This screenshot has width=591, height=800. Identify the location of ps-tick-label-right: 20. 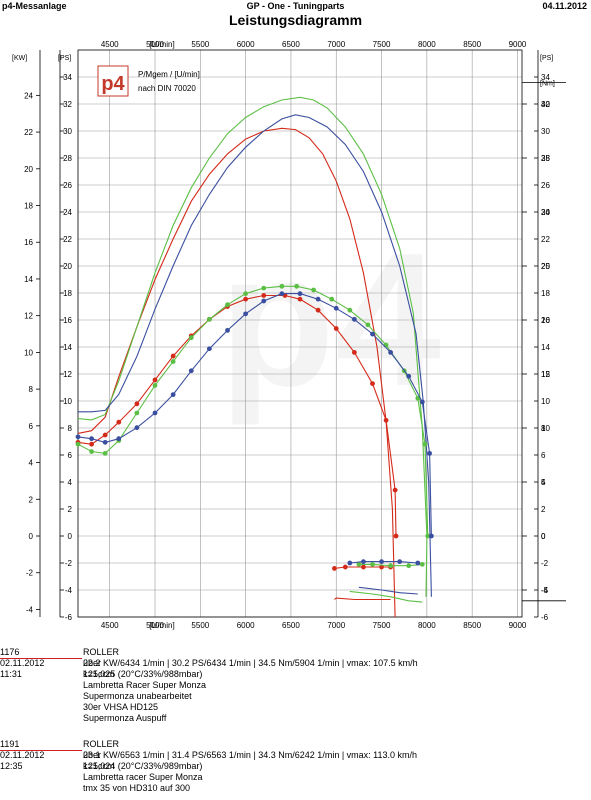
(545, 266).